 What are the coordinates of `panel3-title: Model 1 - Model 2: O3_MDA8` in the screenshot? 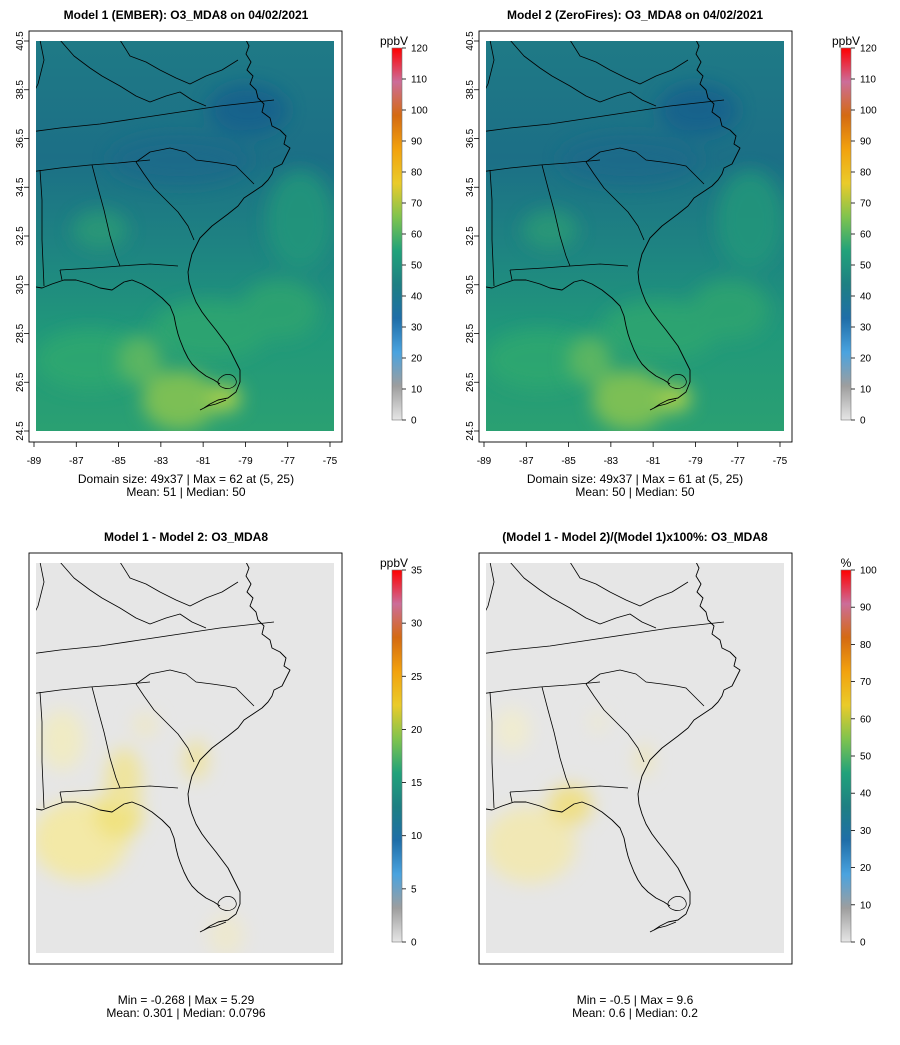 It's located at (186, 537).